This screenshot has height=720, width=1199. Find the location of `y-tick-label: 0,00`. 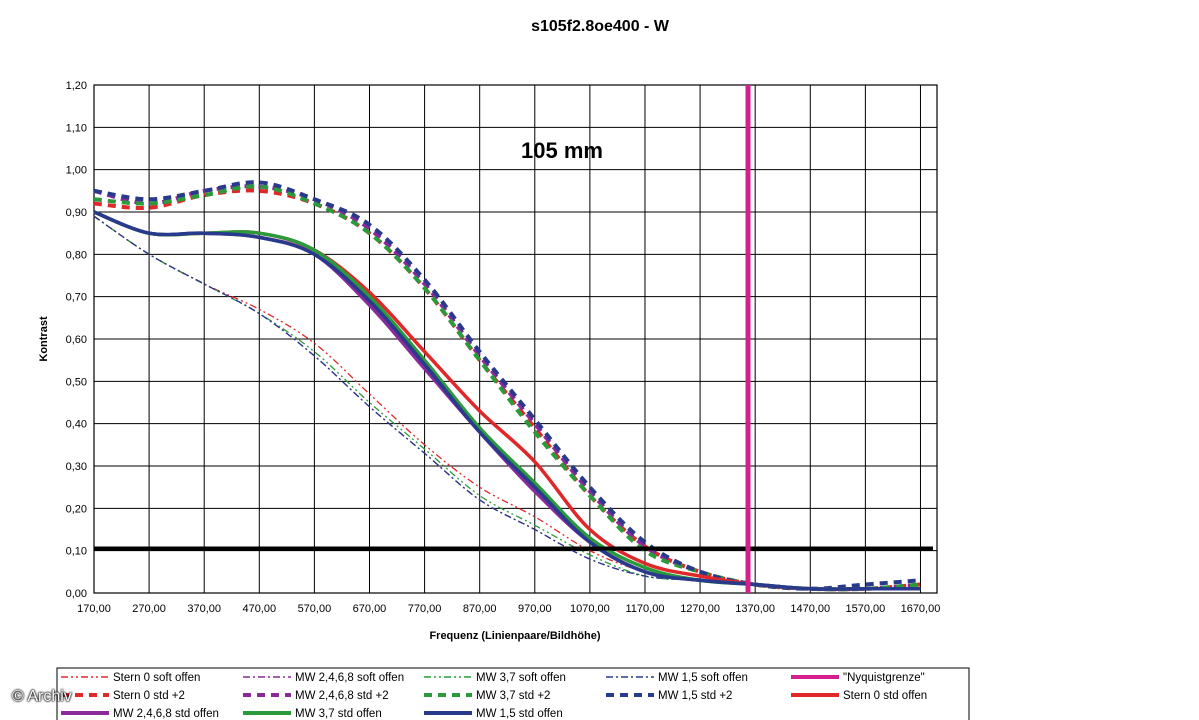

y-tick-label: 0,00 is located at coordinates (76, 594).